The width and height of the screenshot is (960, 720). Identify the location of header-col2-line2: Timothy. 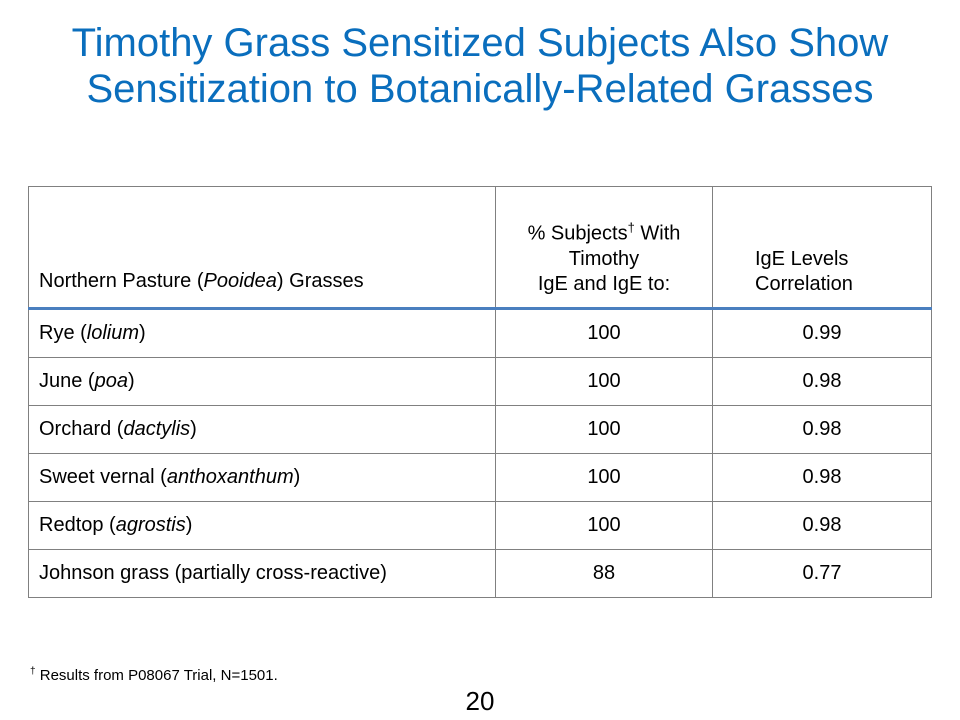
(604, 259).